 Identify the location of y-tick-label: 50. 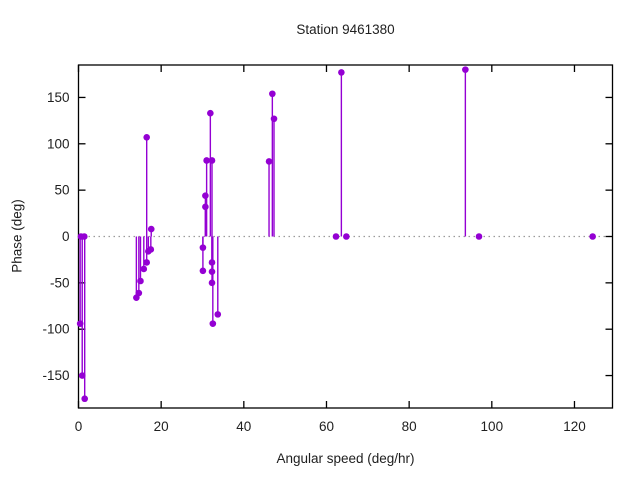
(61, 190).